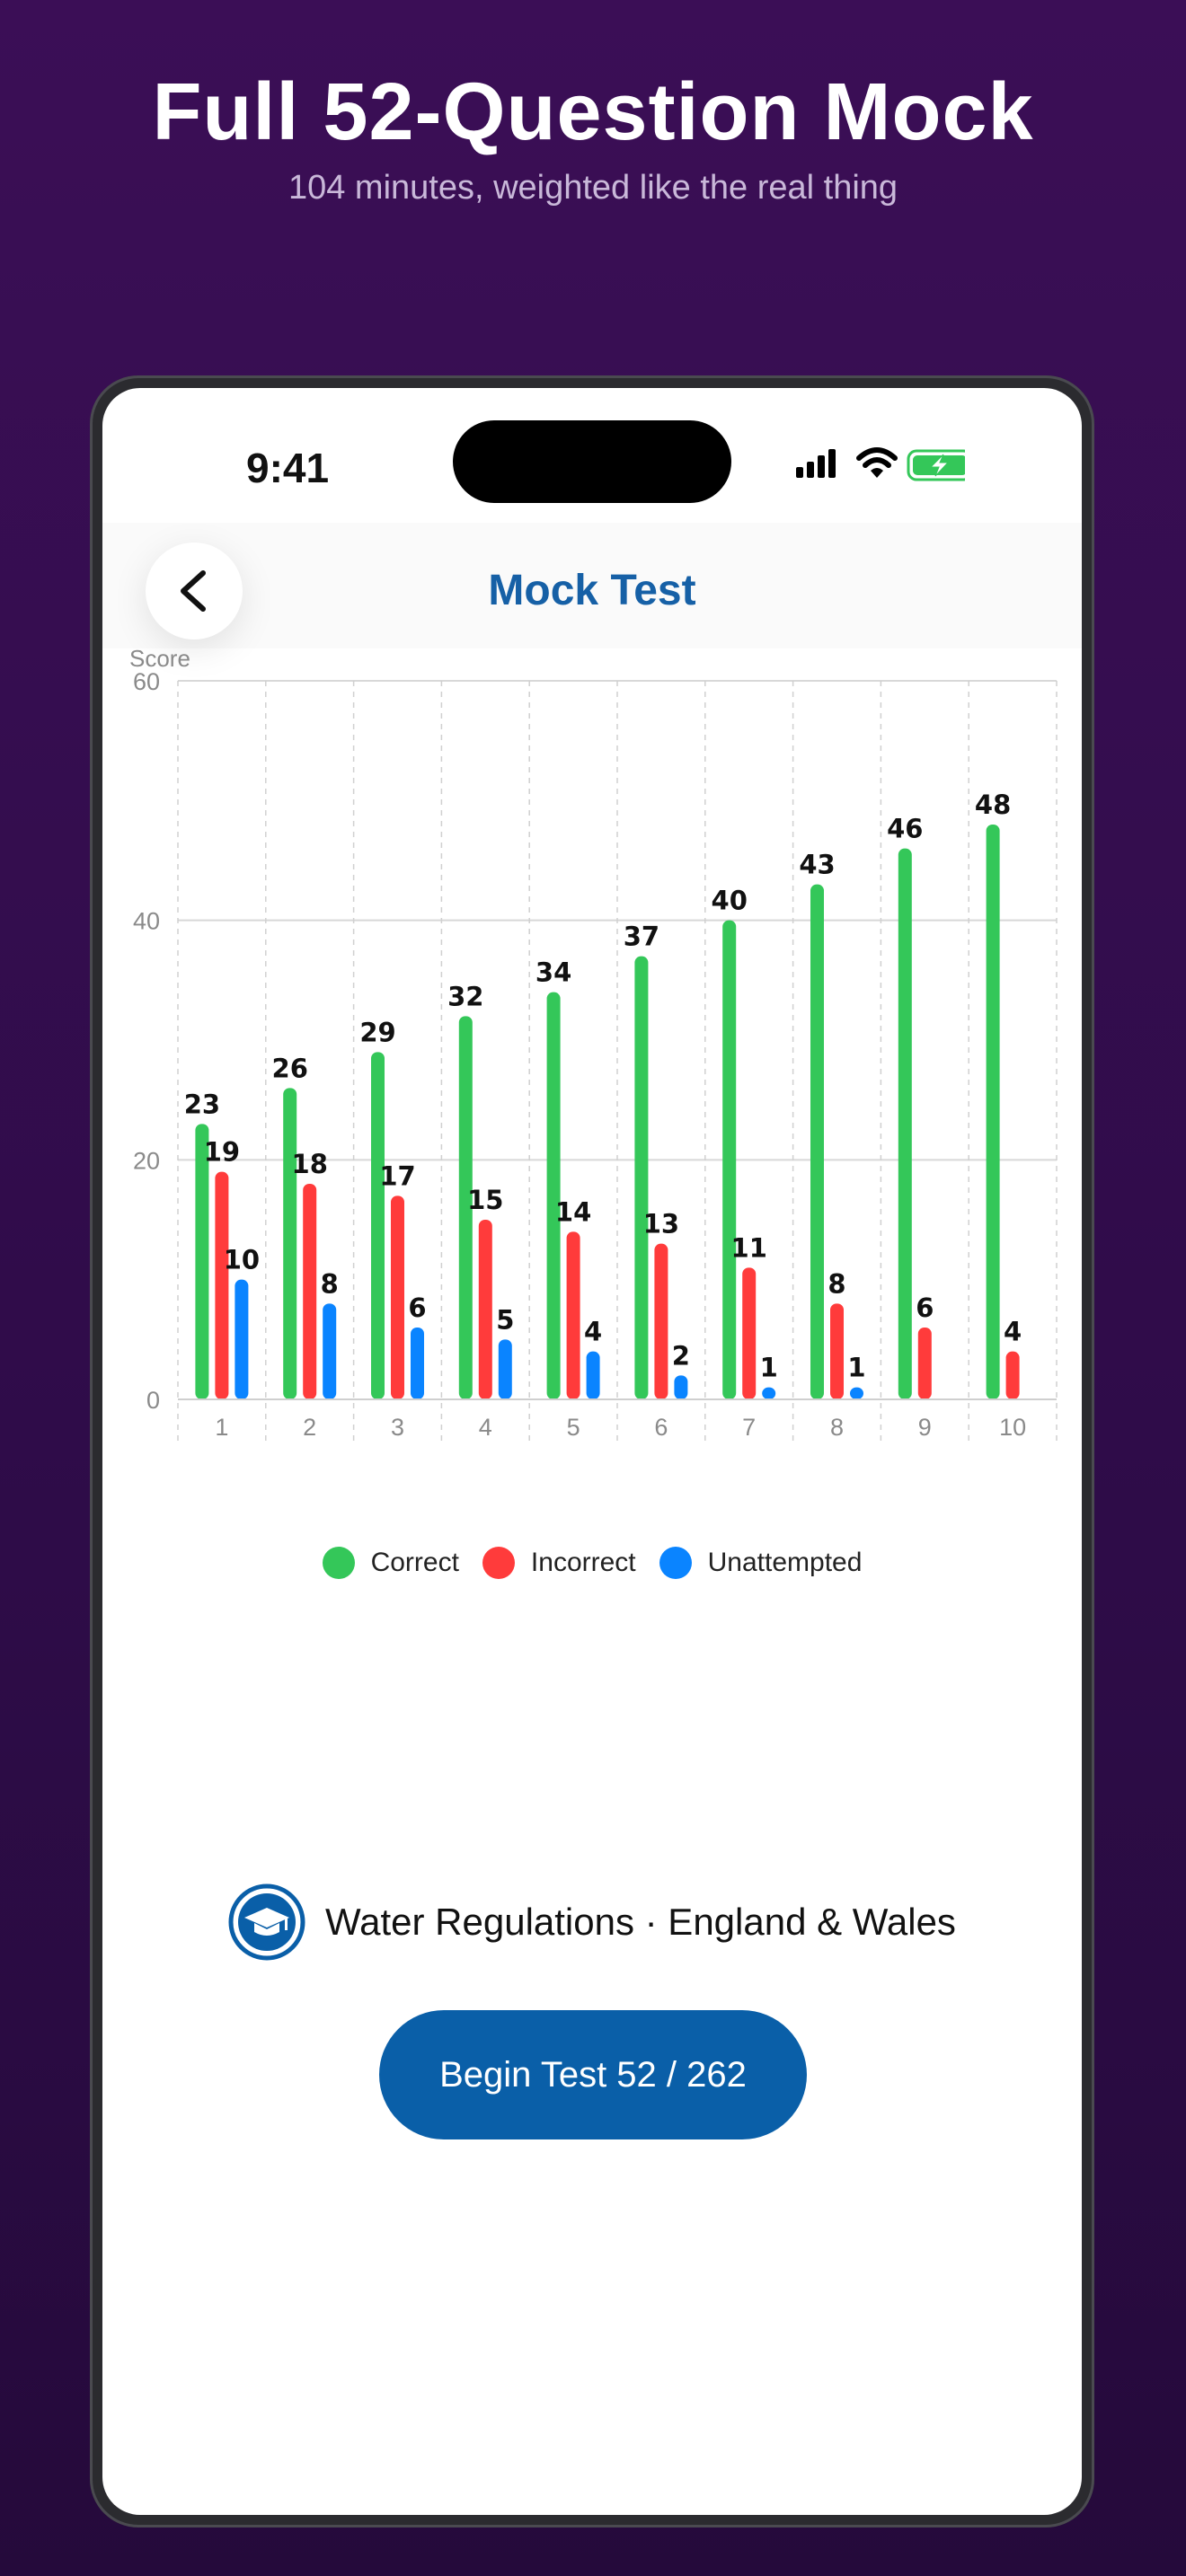 Image resolution: width=1186 pixels, height=2576 pixels. I want to click on data-label-unattempted-7: 1, so click(769, 1368).